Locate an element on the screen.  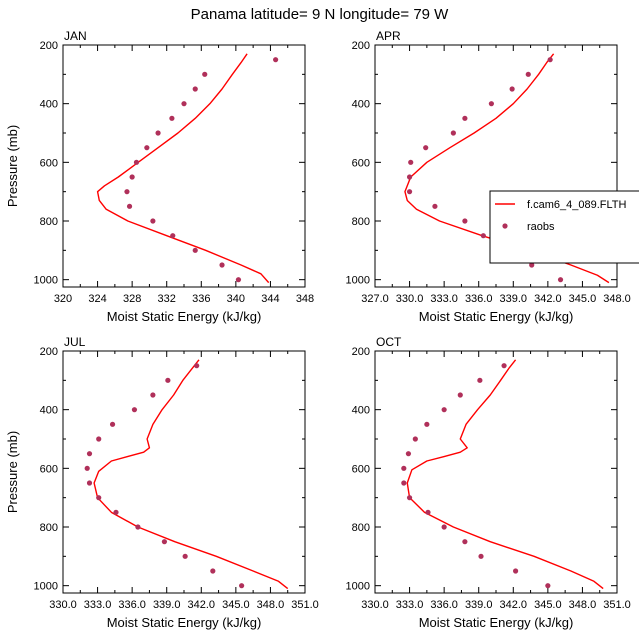
legend-entry-label: raobs is located at coordinates (541, 227).